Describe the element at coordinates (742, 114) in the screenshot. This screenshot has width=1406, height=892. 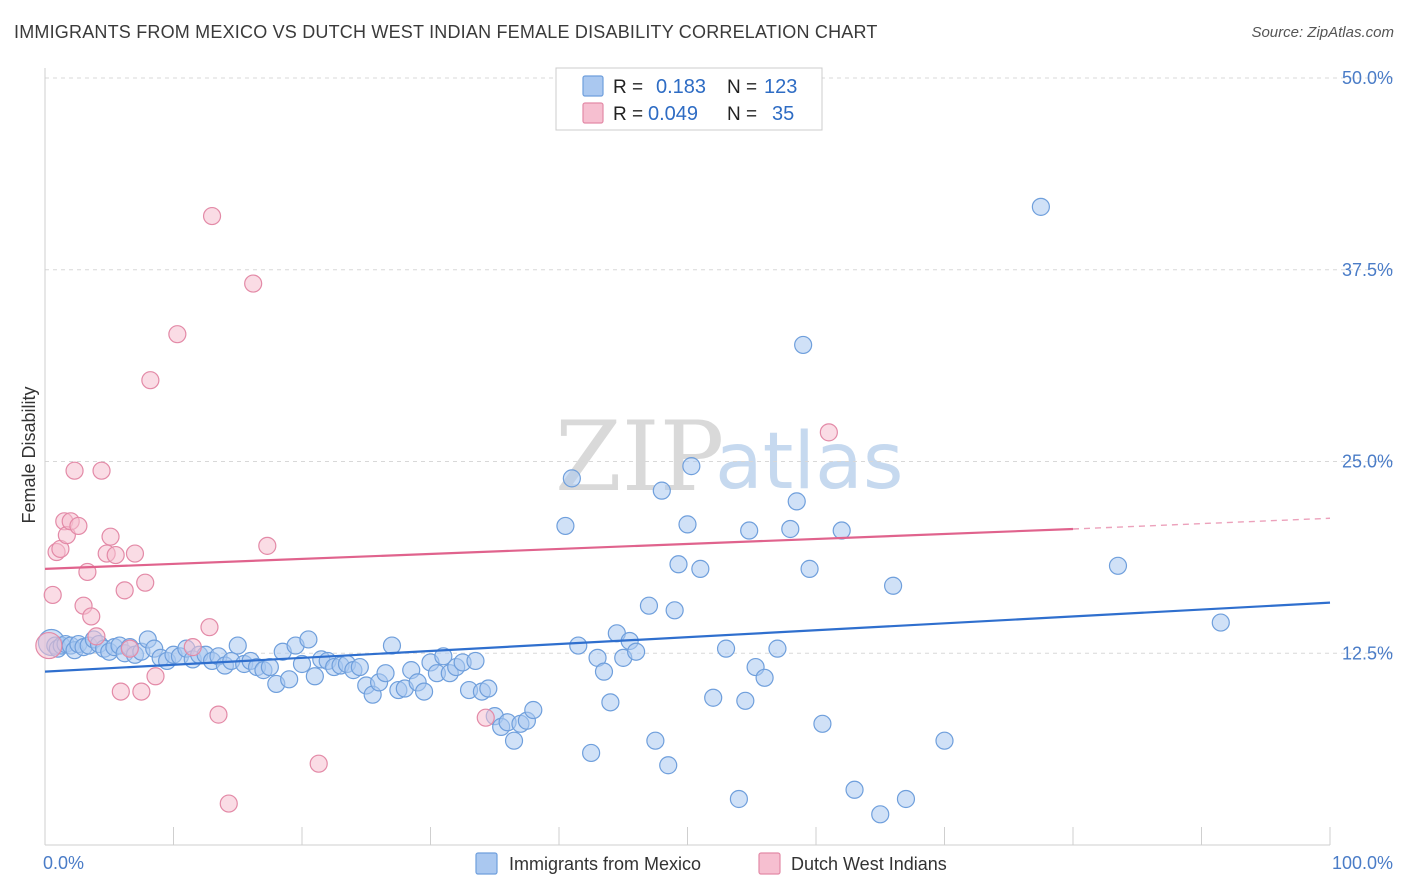
I see `legend-n-label-pink: N =` at that location.